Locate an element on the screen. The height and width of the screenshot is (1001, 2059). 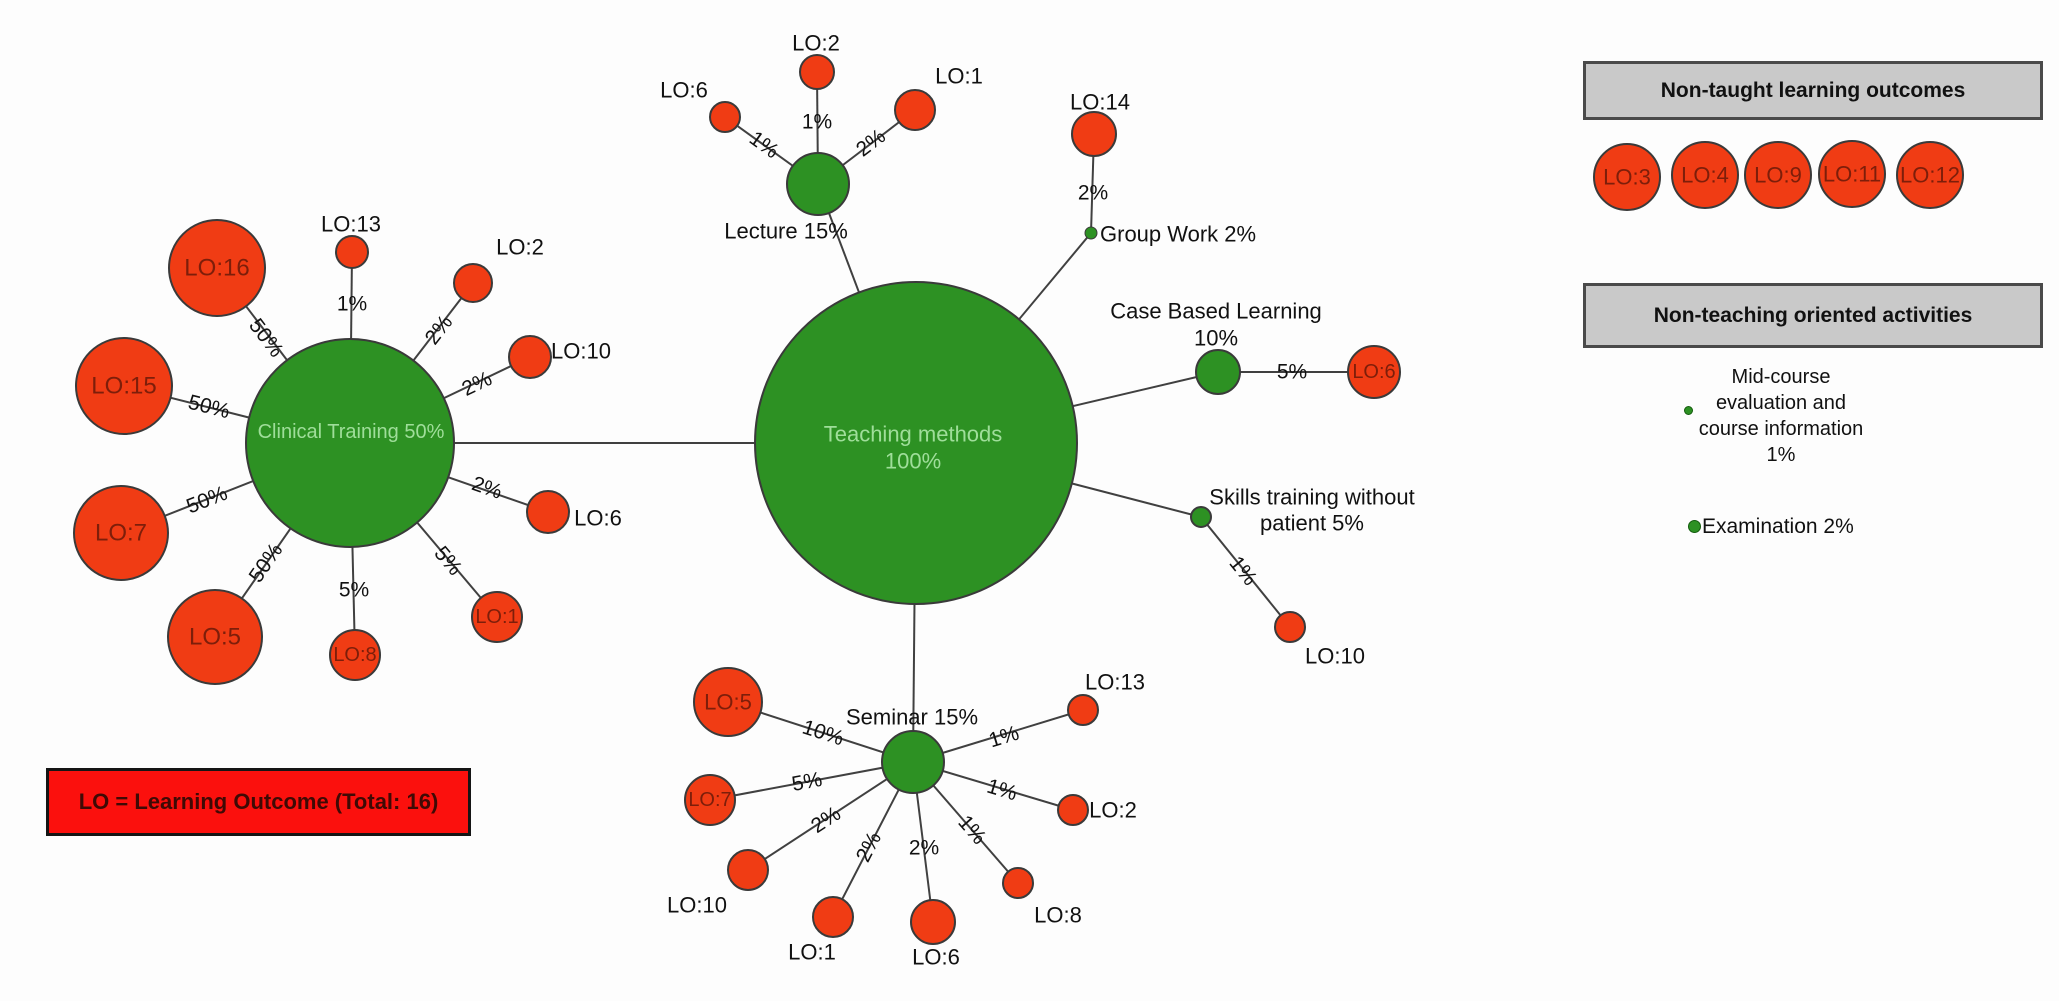
node-label-clinical-lo7: LO:7 is located at coordinates (121, 533).